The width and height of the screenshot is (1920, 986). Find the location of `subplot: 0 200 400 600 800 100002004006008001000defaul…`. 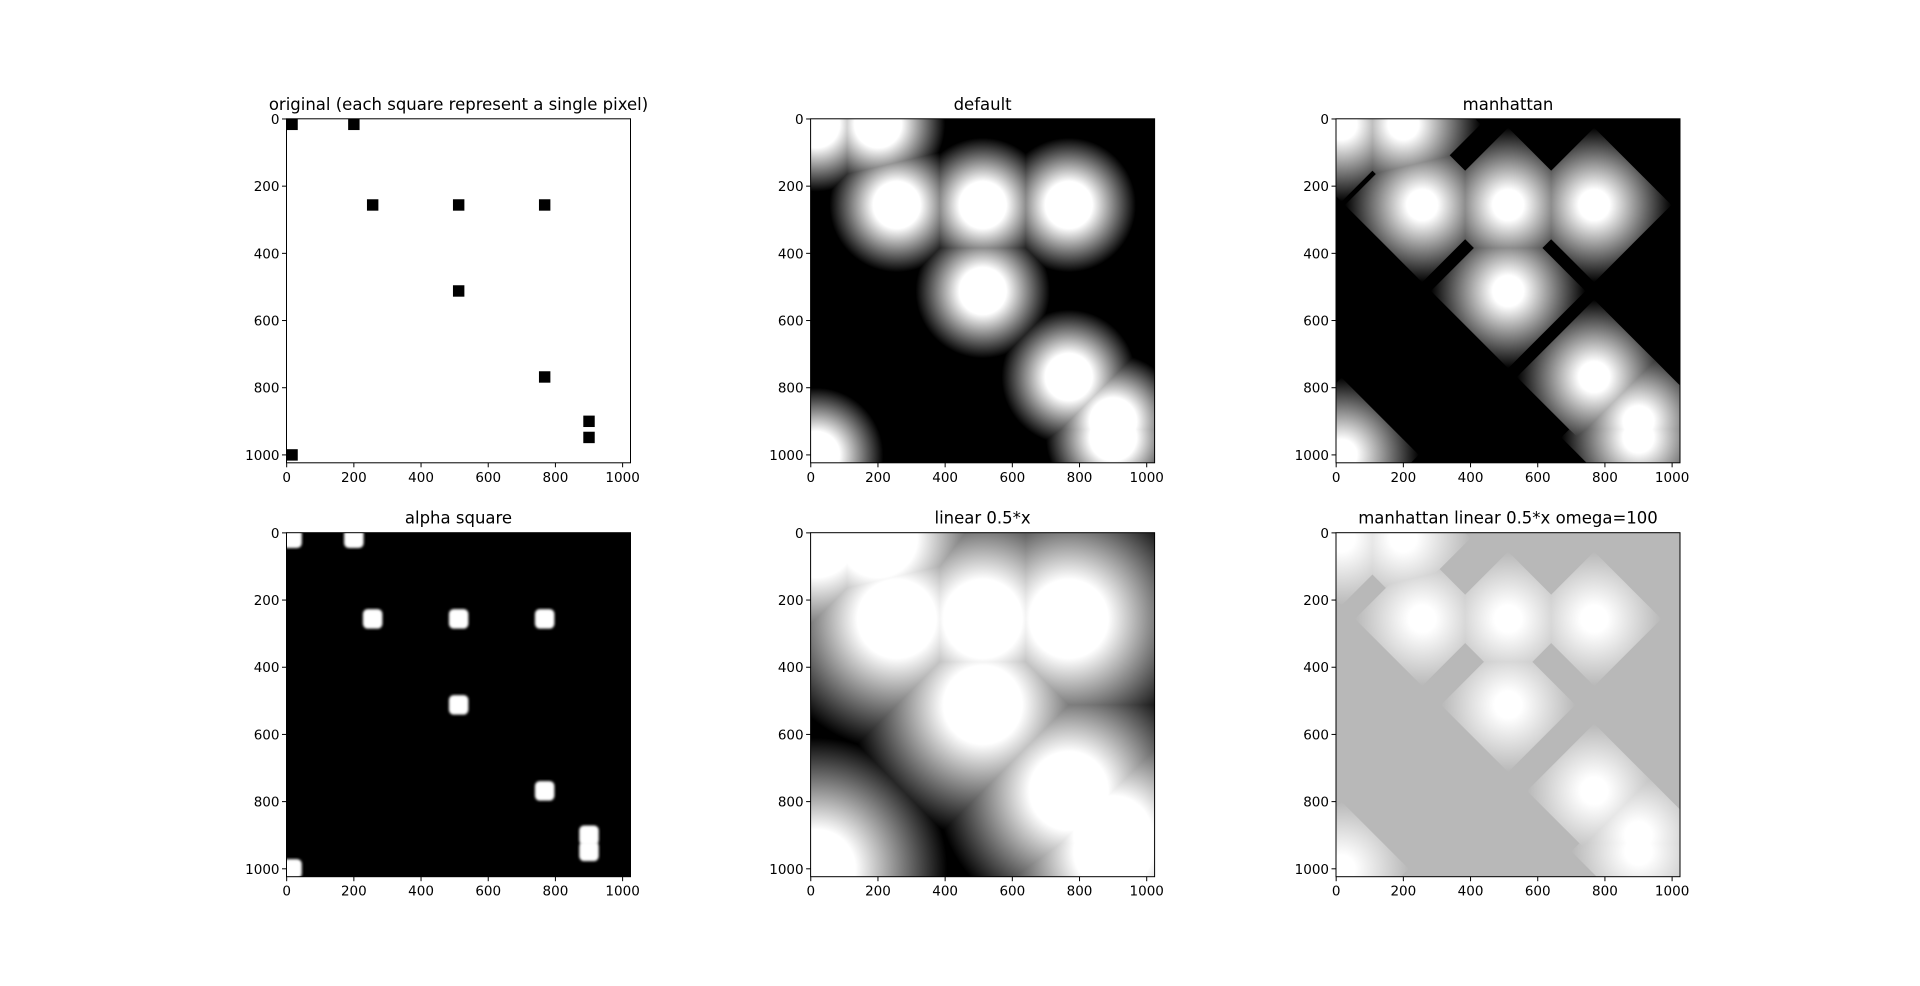

subplot: 0 200 400 600 800 100002004006008001000defaul… is located at coordinates (966, 290).